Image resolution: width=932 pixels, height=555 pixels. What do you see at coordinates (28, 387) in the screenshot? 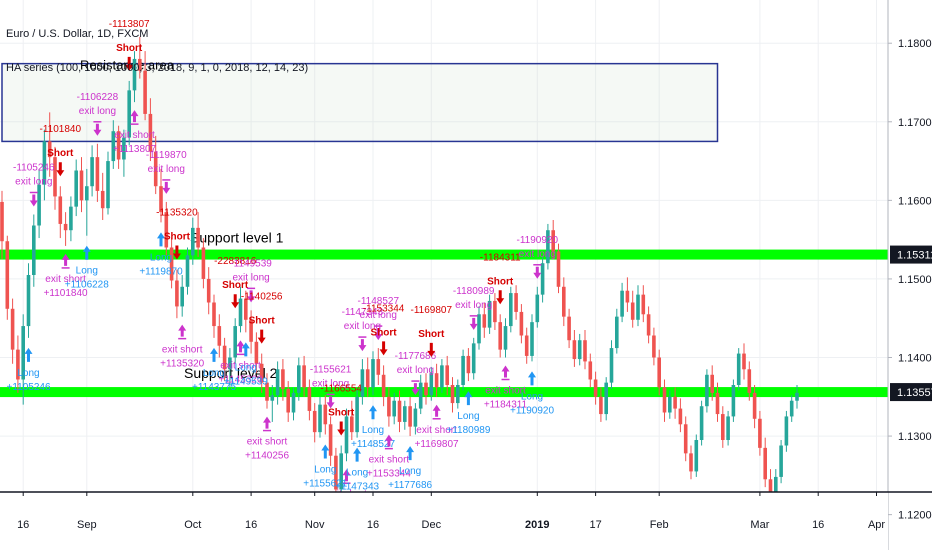
I see `long-value: +1105246` at bounding box center [28, 387].